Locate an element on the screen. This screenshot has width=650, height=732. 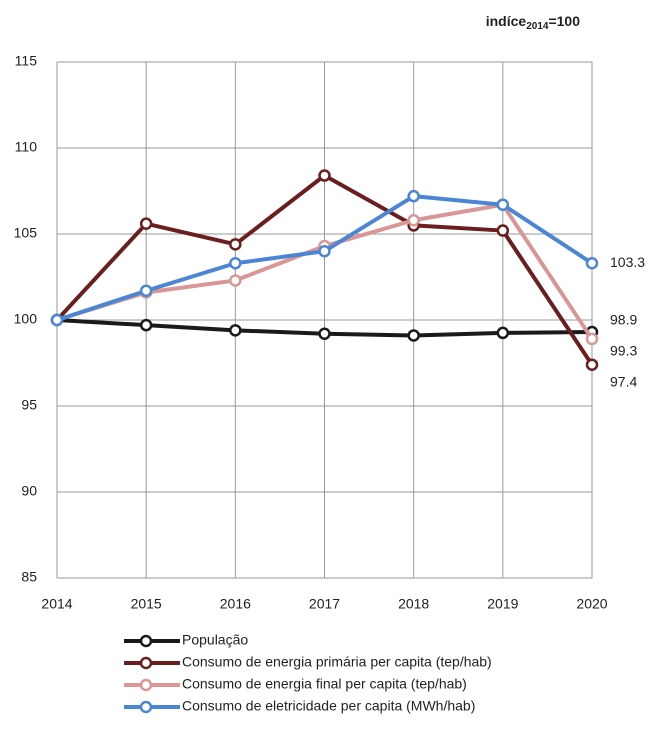
x-tick-label: 2018 is located at coordinates (413, 604).